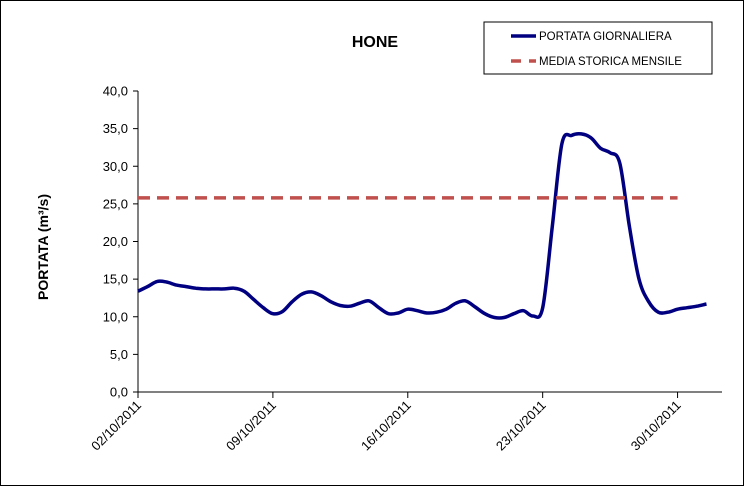 This screenshot has height=486, width=744. I want to click on y-tick-label: 15,0, so click(115, 279).